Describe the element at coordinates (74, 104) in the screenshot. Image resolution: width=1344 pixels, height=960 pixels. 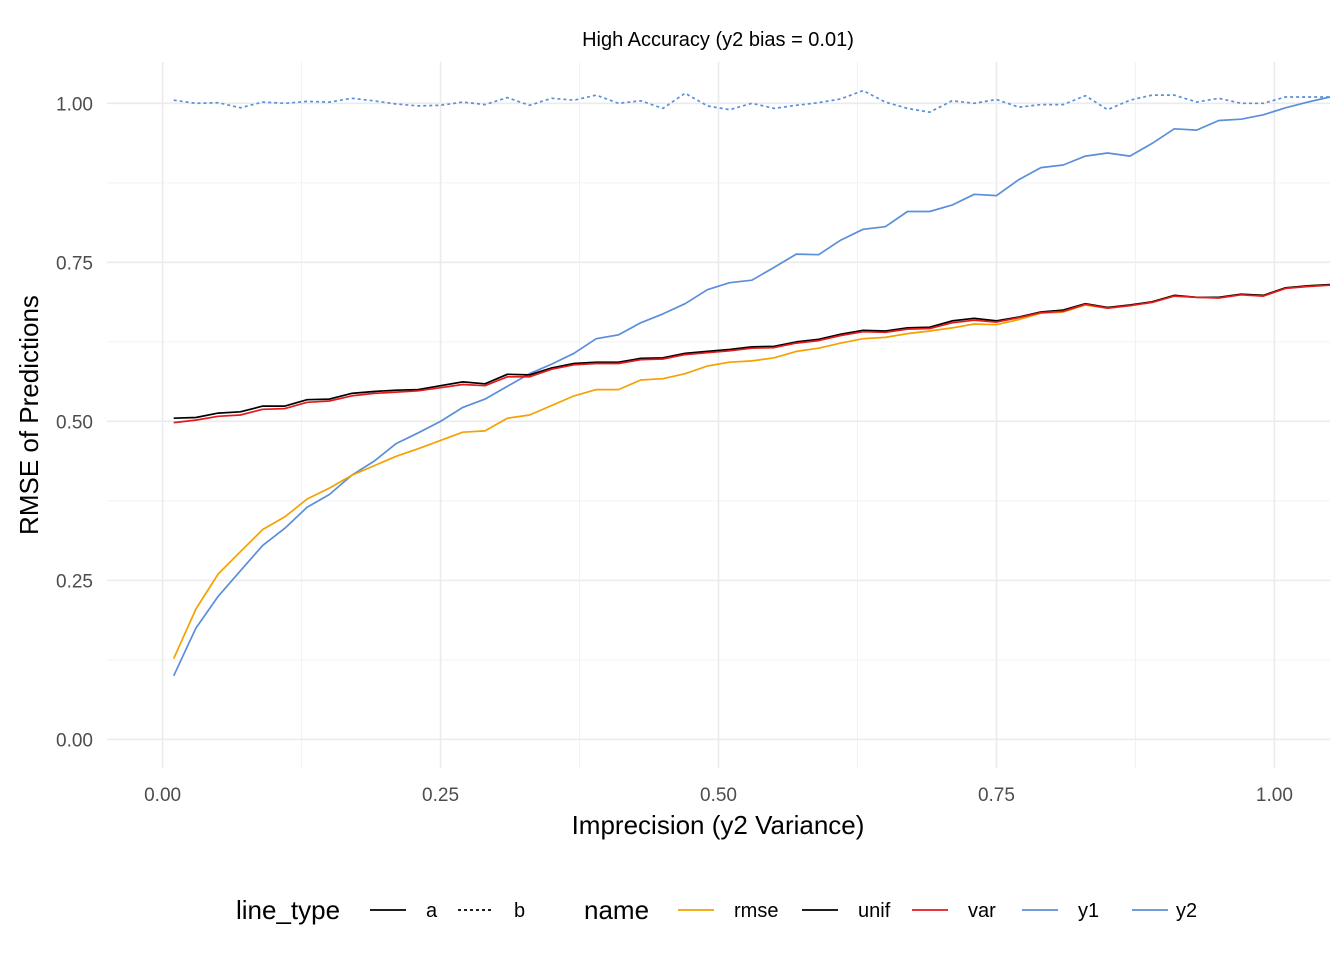
I see `y-tick-label: 1.00` at that location.